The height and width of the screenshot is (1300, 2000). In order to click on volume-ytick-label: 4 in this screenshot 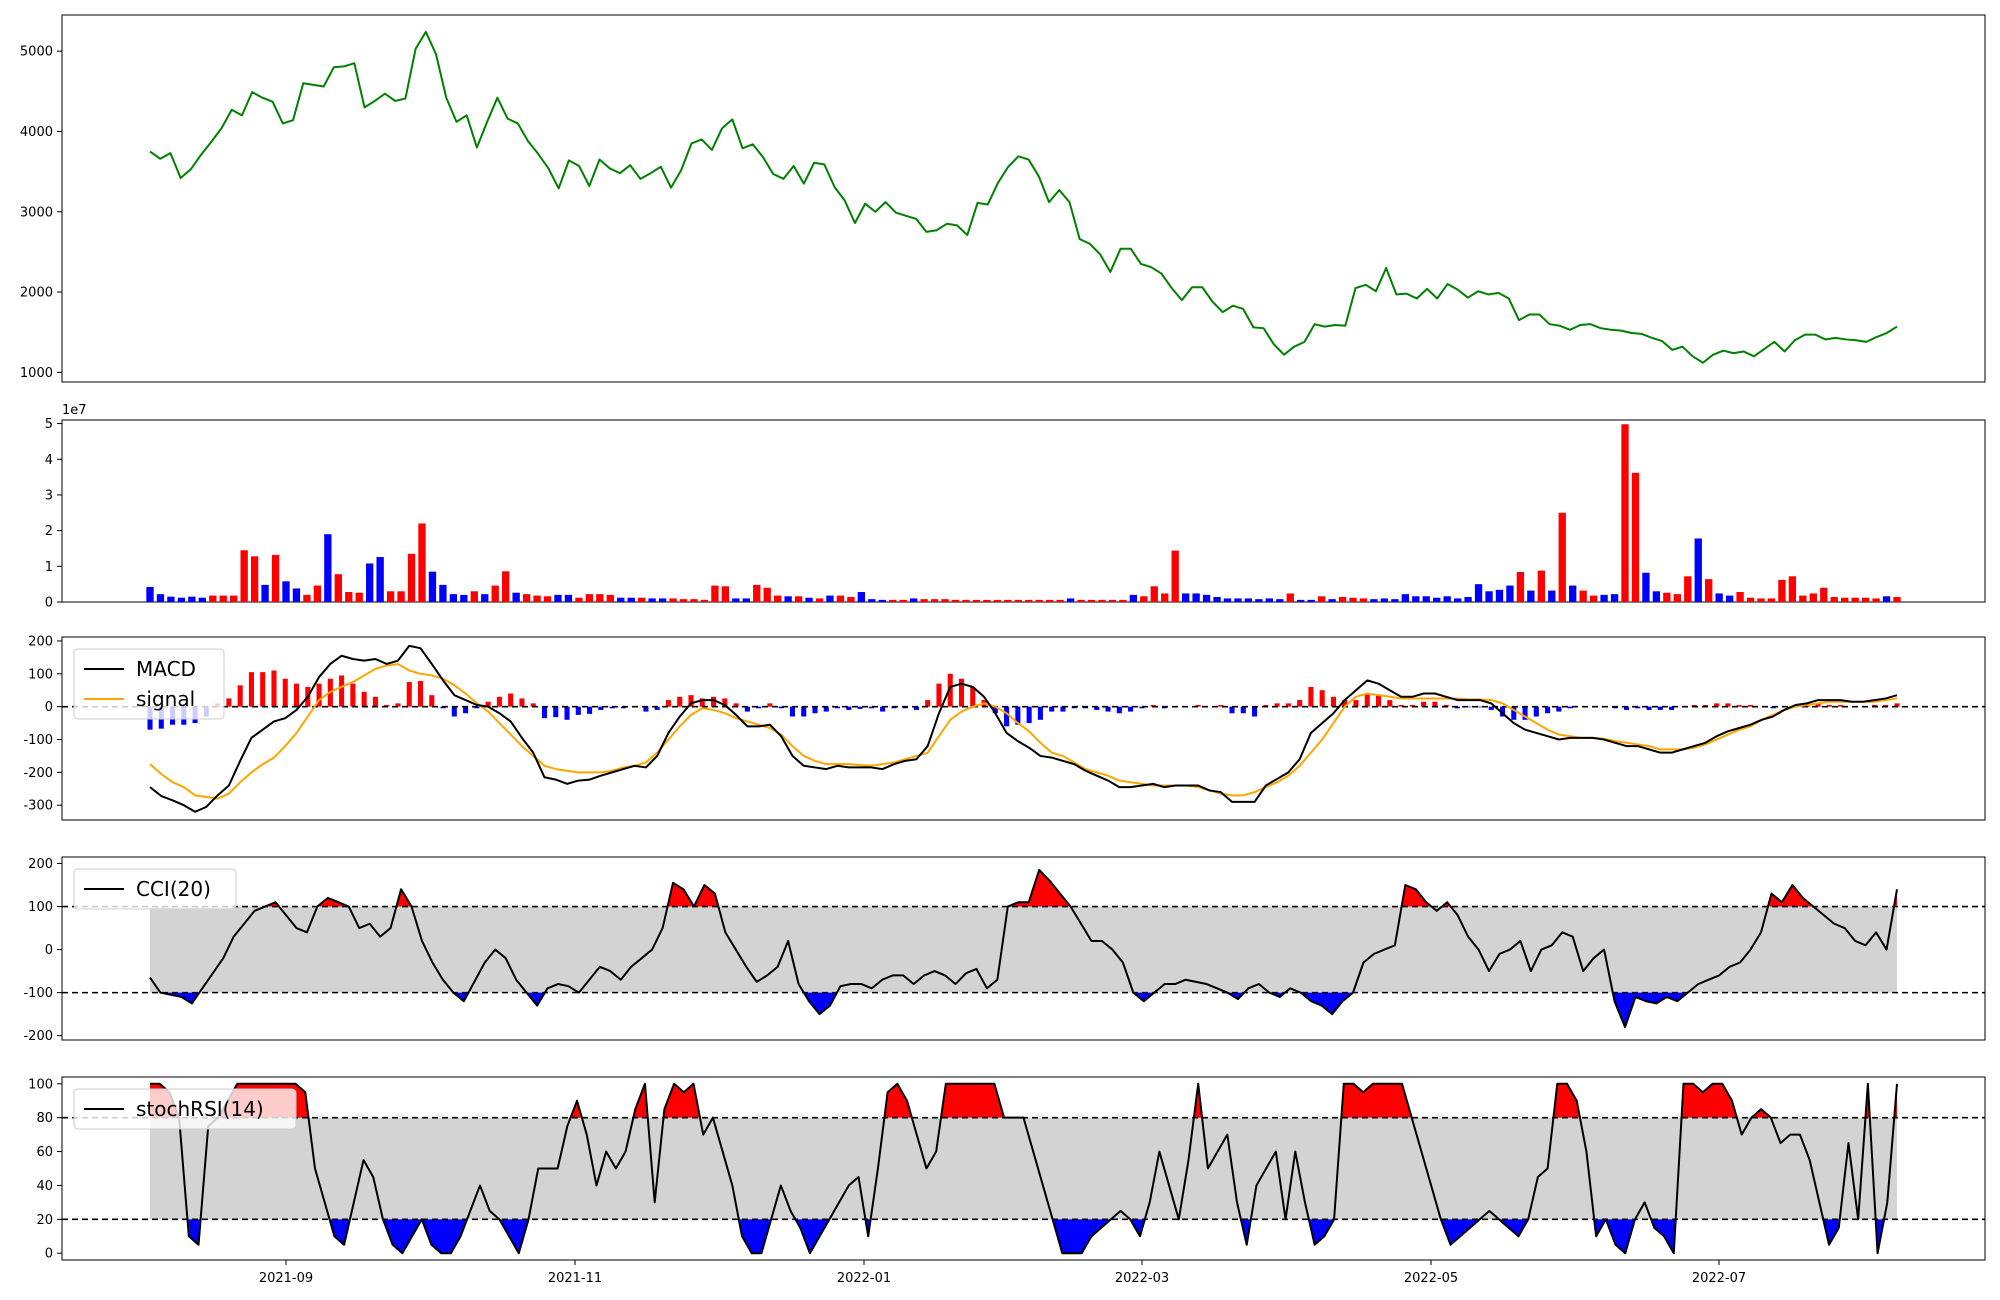, I will do `click(49, 460)`.